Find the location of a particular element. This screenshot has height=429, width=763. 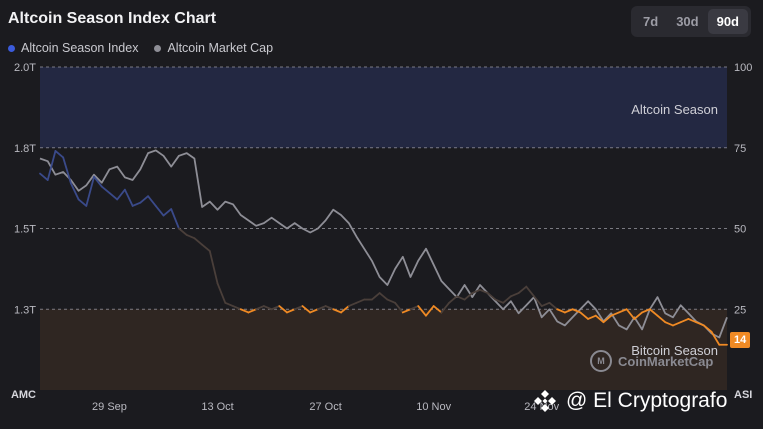

legend-dot-market-cap-icon is located at coordinates (158, 48).